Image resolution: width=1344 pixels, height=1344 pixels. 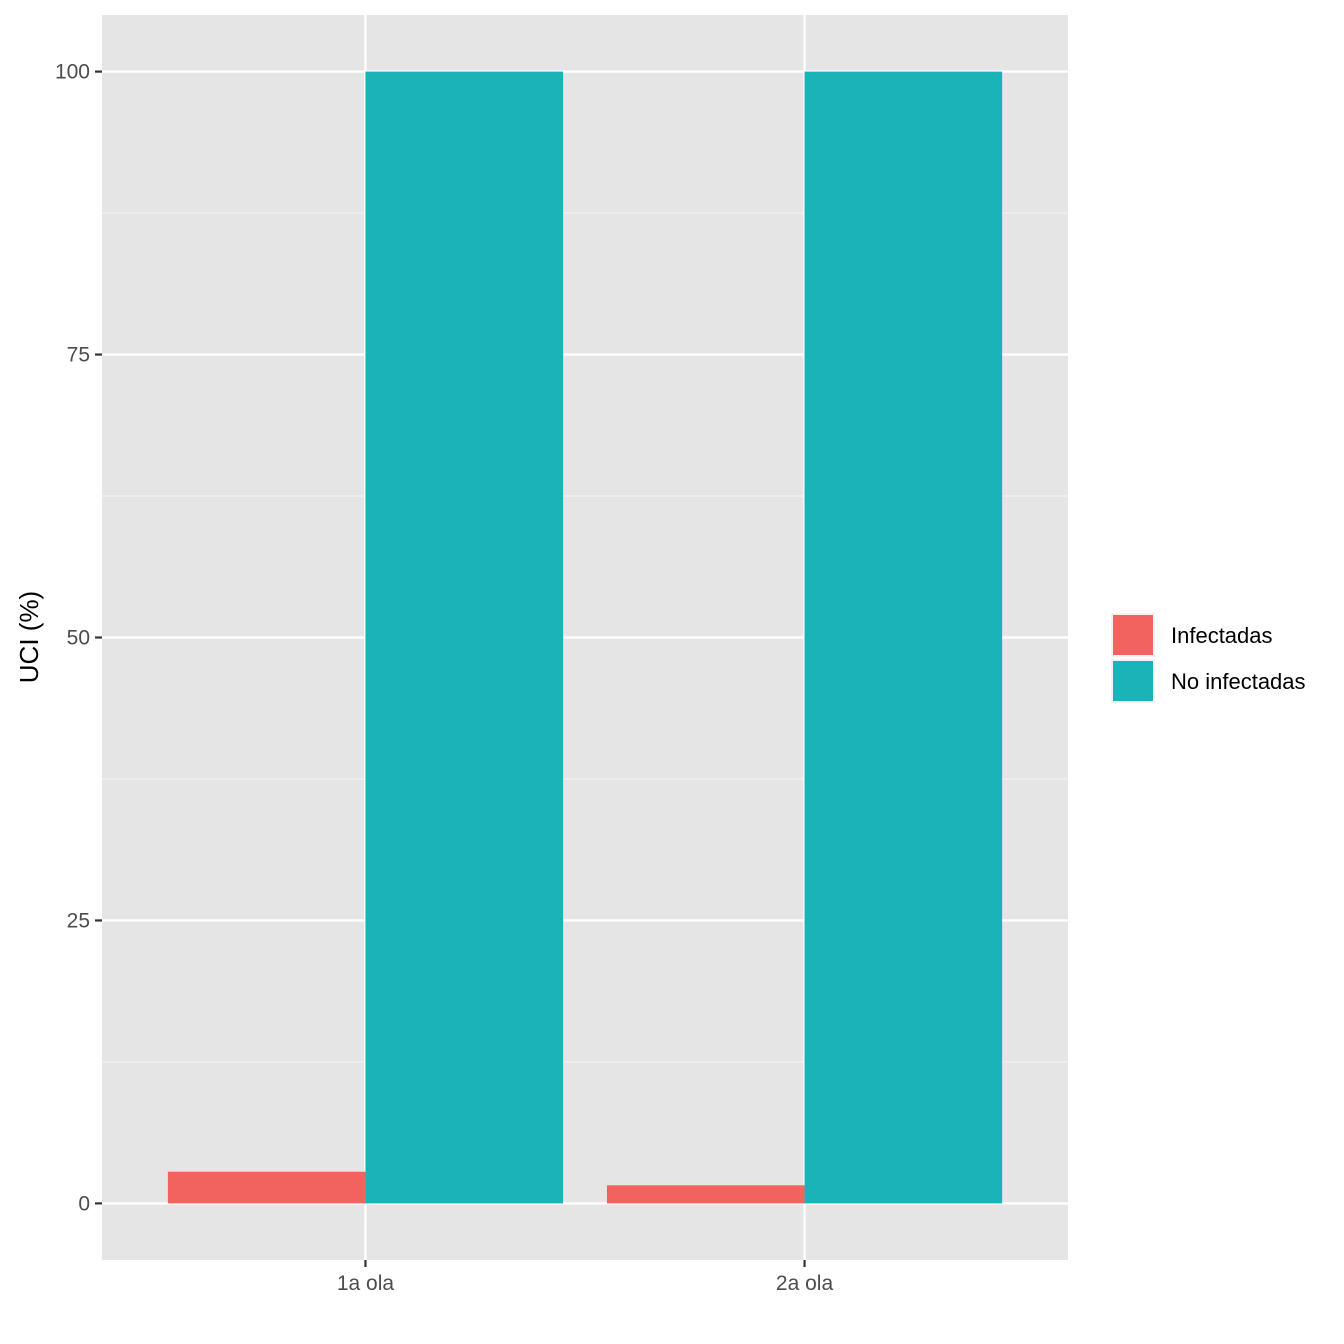 I want to click on x-tick-label: 1a ola, so click(x=366, y=1283).